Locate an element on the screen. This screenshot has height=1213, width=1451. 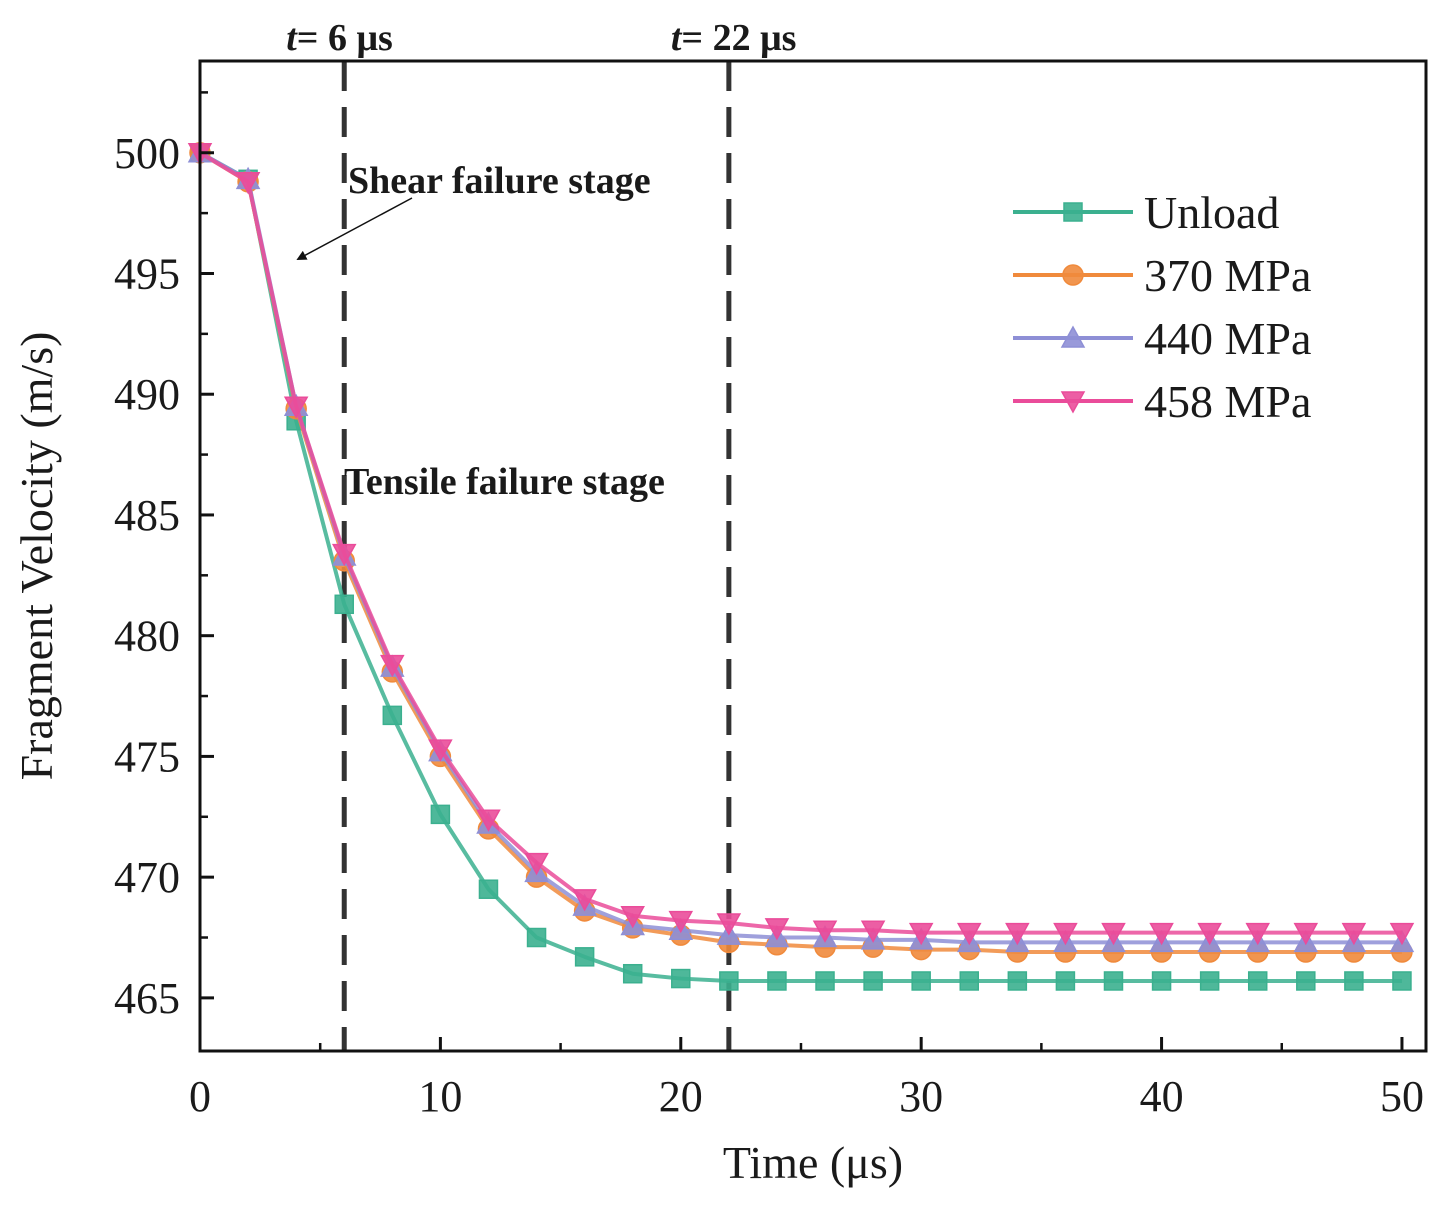
legend-item: 458 MPa is located at coordinates (1162, 401).